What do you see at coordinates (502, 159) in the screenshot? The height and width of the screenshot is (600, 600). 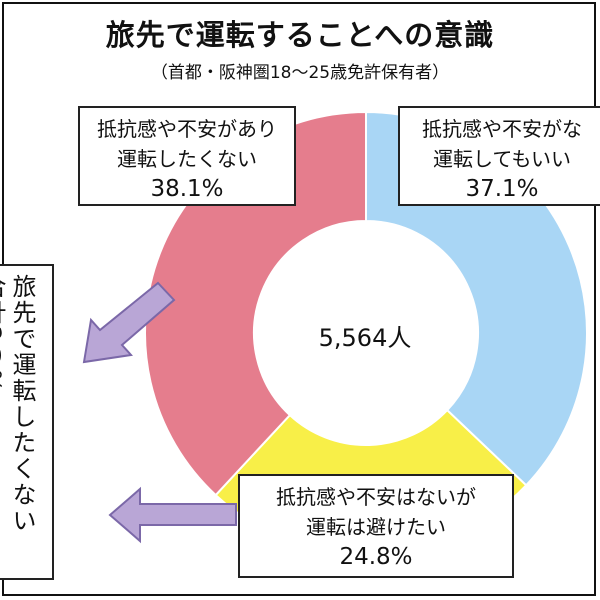 I see `callout-ok-line2: 運転してもいい` at bounding box center [502, 159].